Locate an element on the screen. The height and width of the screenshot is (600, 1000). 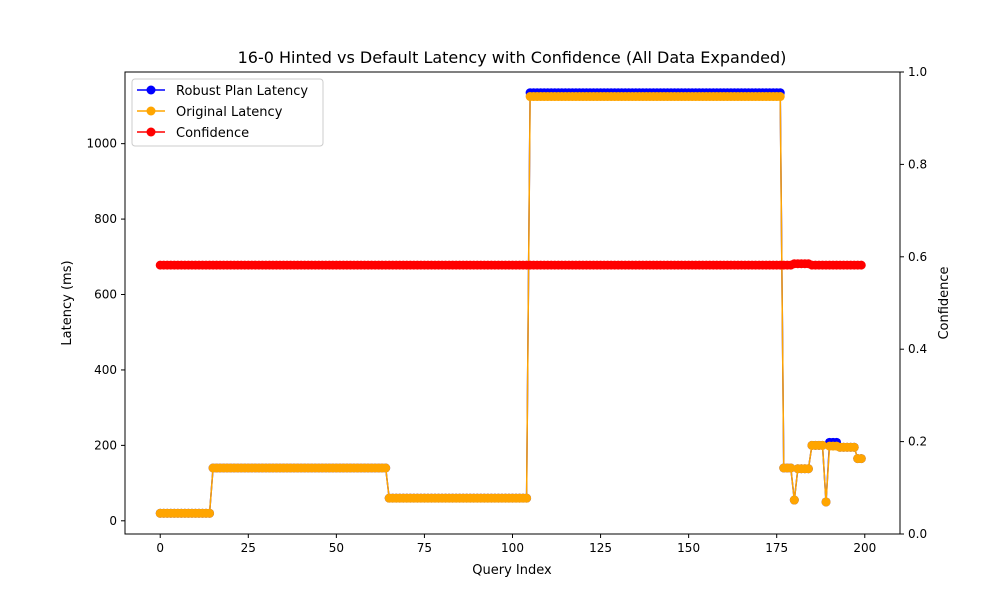
legend-label-robust: Robust Plan Latency is located at coordinates (242, 91).